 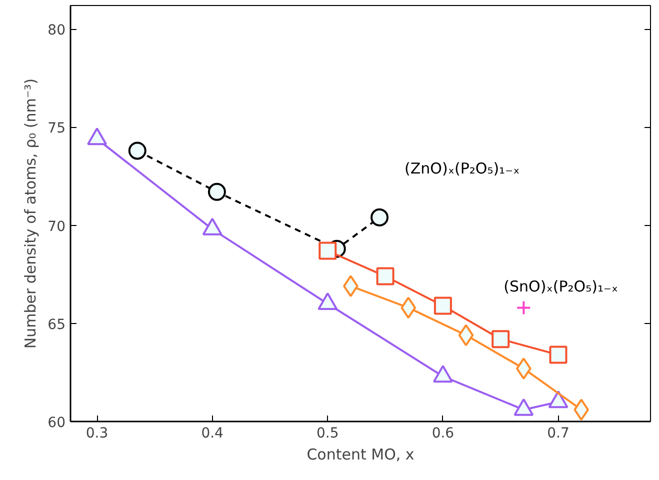 I want to click on y-tick-label: 80, so click(x=57, y=30).